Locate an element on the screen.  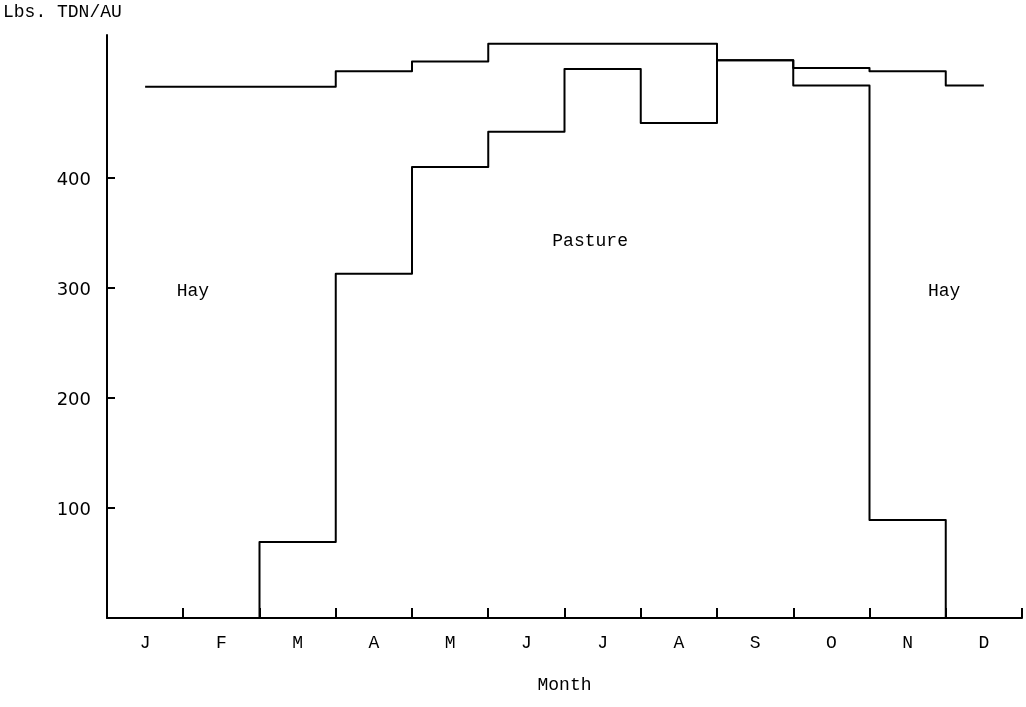
x-tick-label: S is located at coordinates (755, 643).